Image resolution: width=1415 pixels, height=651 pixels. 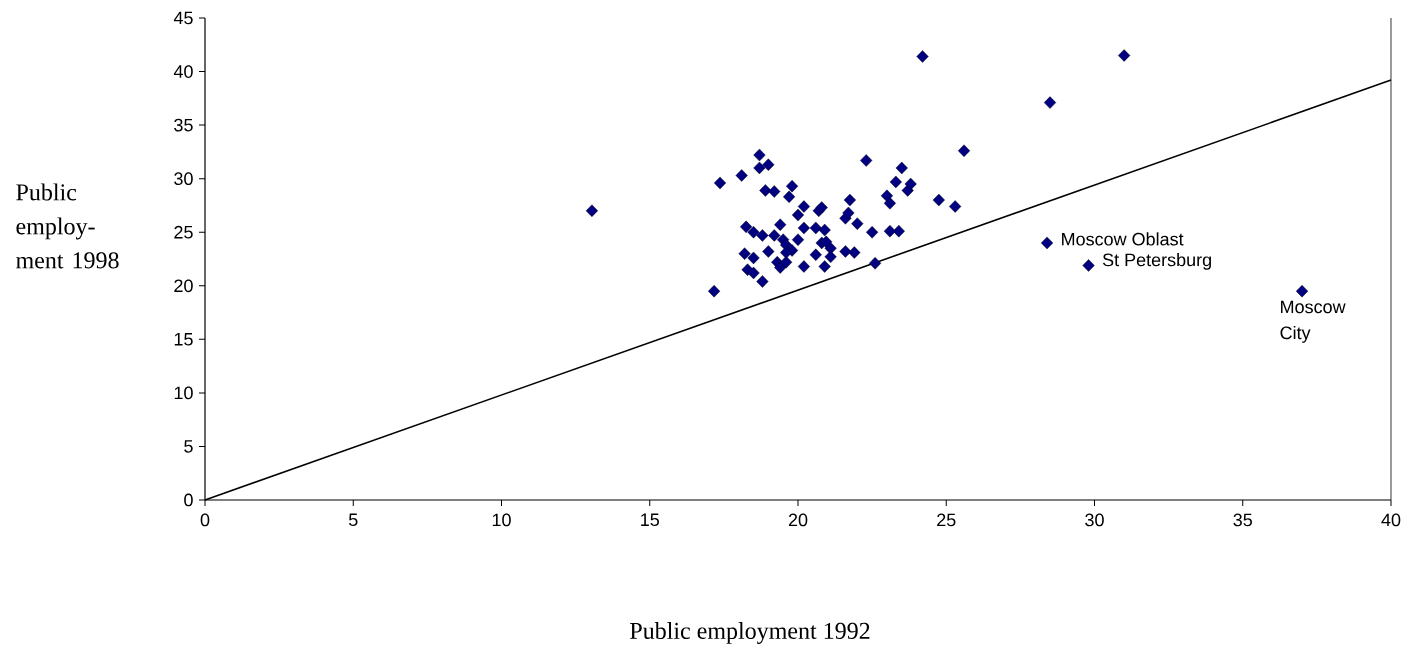 What do you see at coordinates (188, 446) in the screenshot?
I see `y-tick-label: 5` at bounding box center [188, 446].